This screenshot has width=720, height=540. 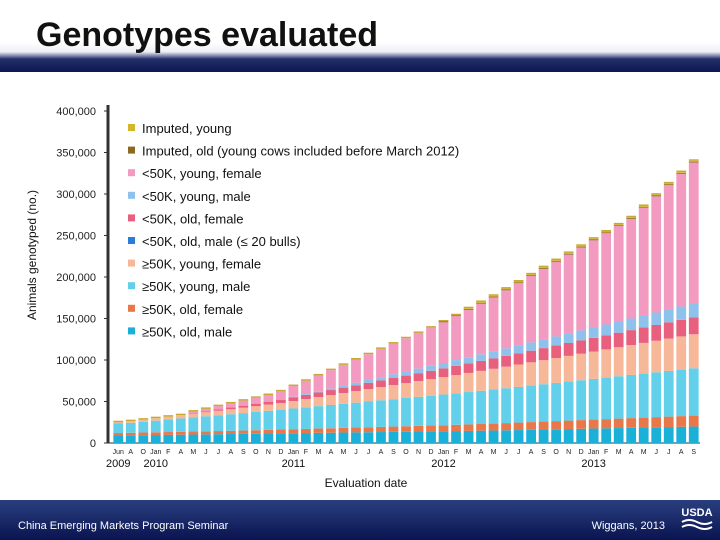 I want to click on y-tick-label: 350,000, so click(x=76, y=154).